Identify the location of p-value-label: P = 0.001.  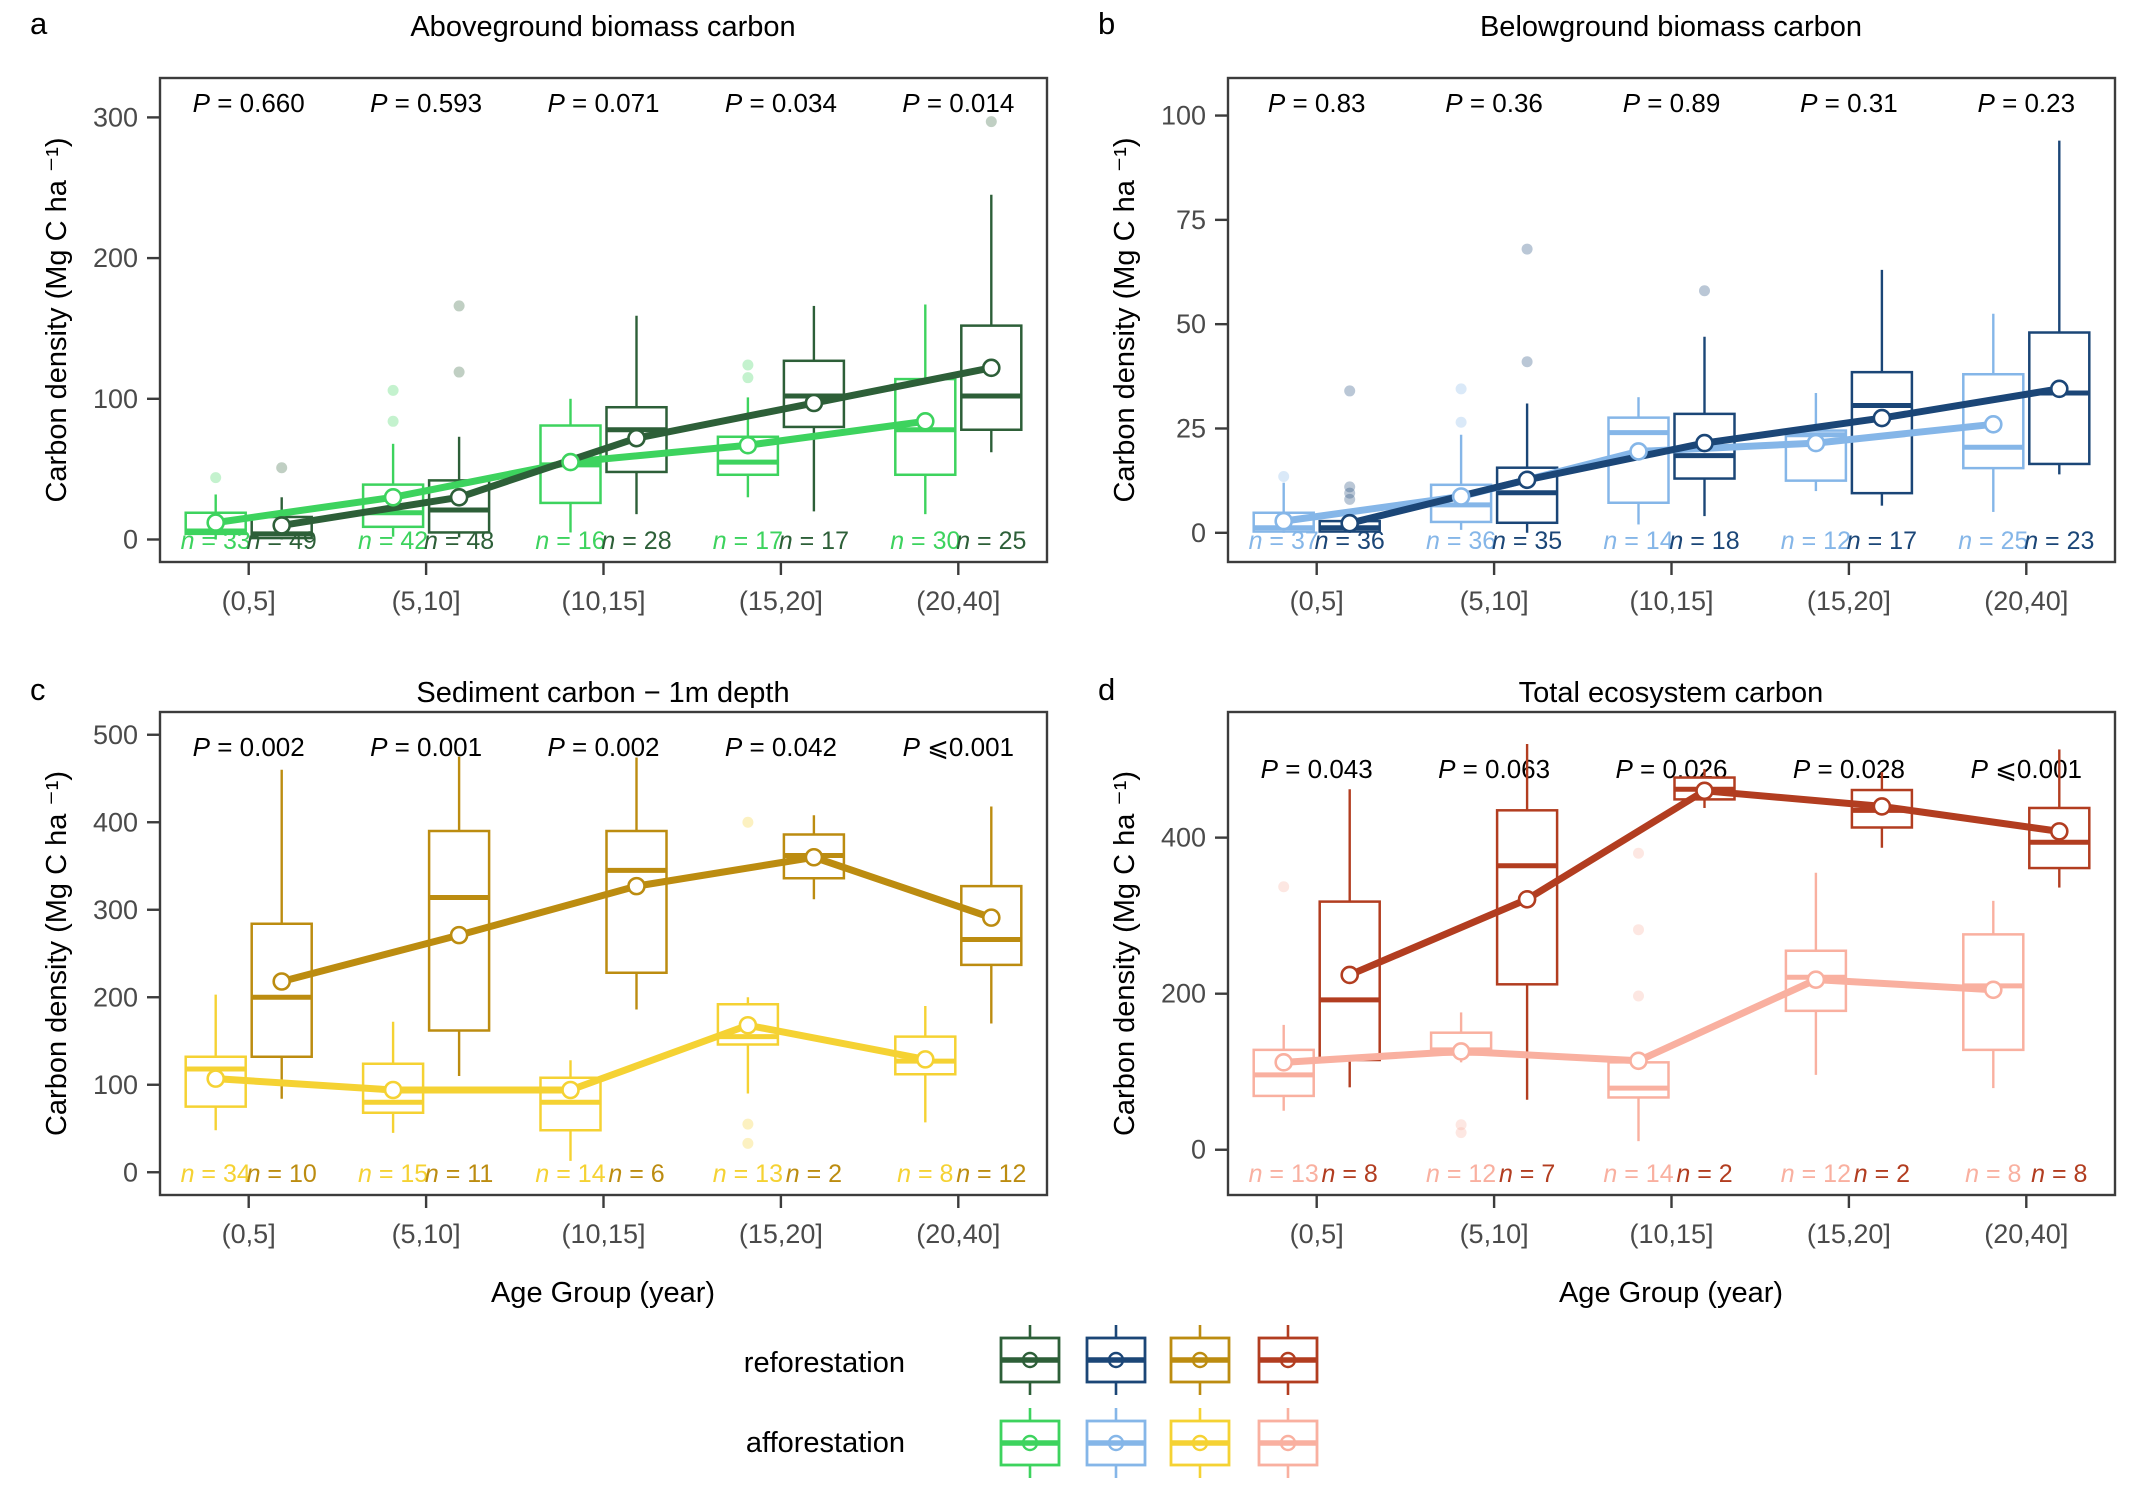
(426, 747).